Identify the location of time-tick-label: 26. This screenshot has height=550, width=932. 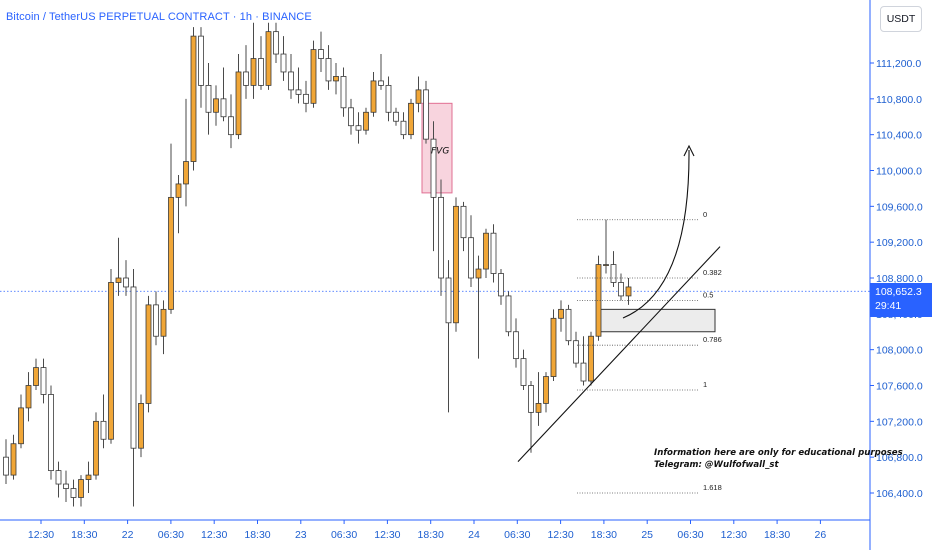
(821, 535).